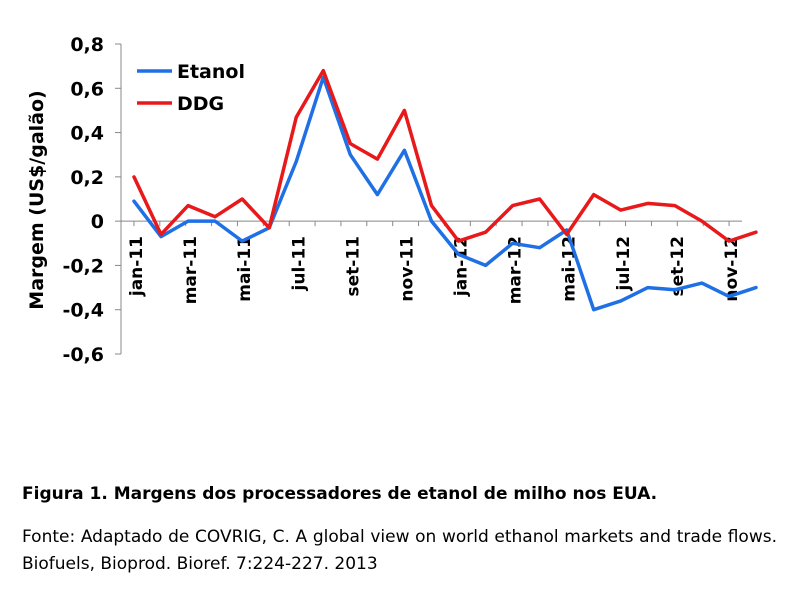 This screenshot has height=603, width=810. I want to click on y-tick-label: 0,8, so click(87, 45).